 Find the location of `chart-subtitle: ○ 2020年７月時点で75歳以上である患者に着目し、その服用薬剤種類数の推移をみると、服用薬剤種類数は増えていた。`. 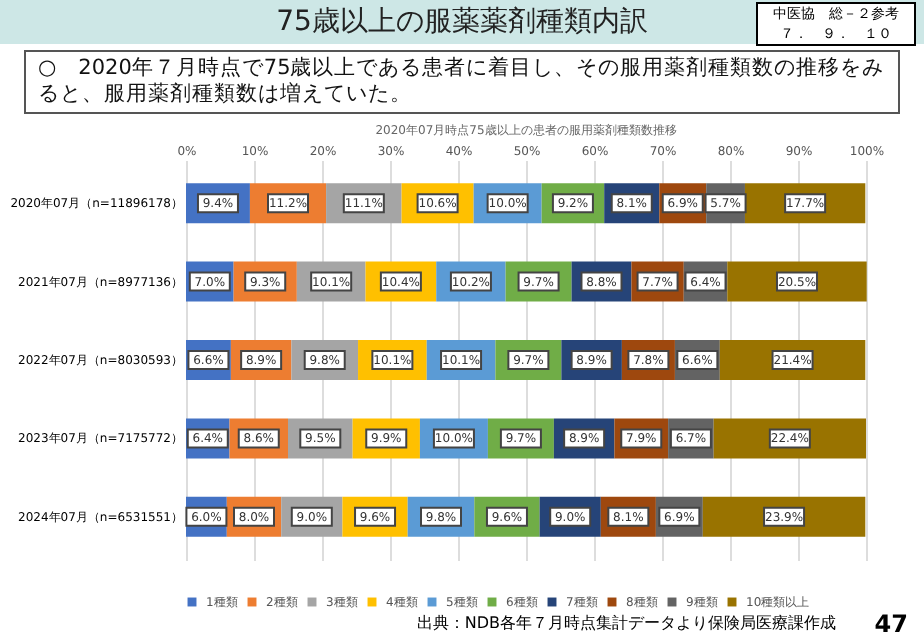

chart-subtitle: ○ 2020年７月時点で75歳以上である患者に着目し、その服用薬剤種類数の推移をみると、服用薬剤種類数は増えていた。 is located at coordinates (462, 82).